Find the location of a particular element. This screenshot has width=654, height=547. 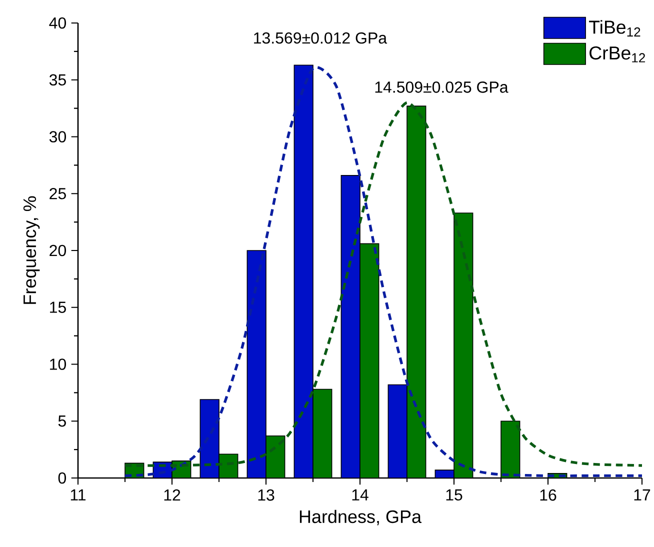

x-tick-label: 15 is located at coordinates (454, 495).